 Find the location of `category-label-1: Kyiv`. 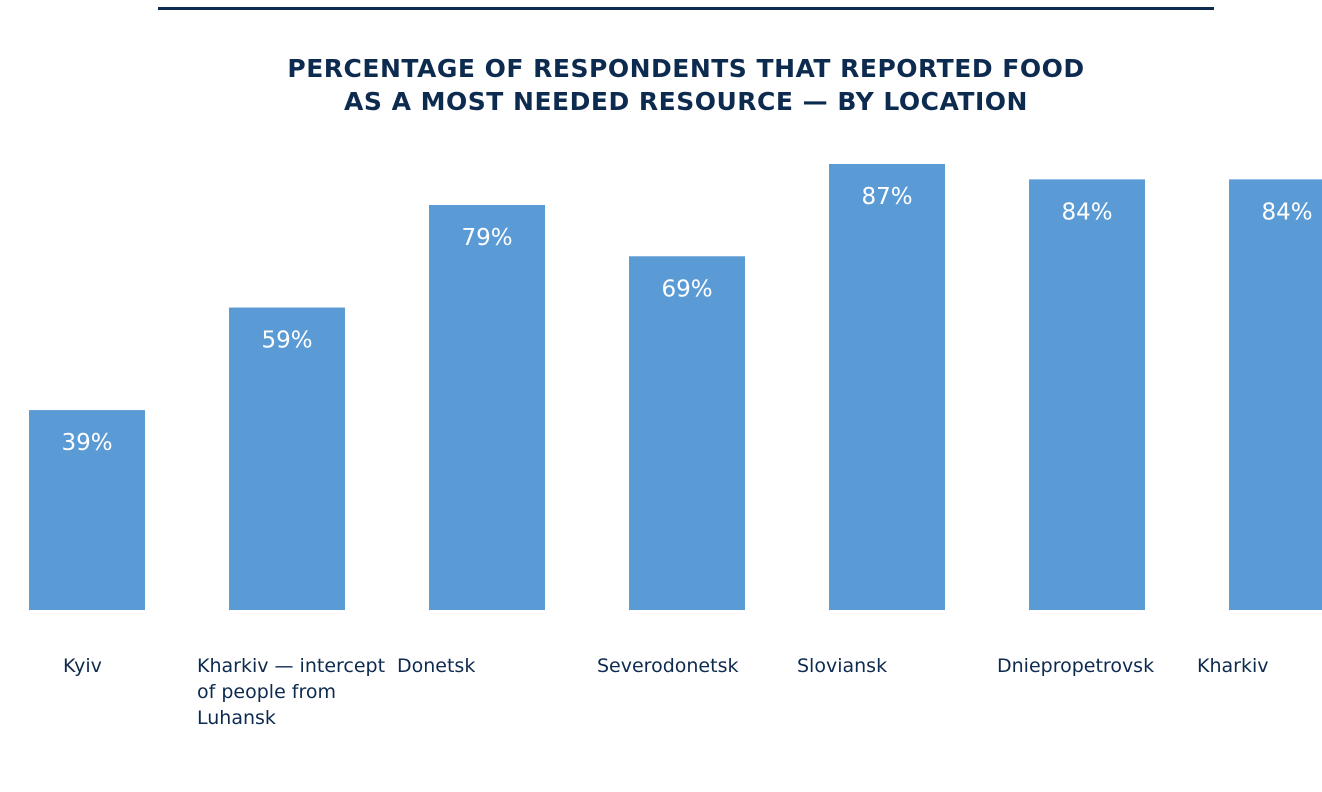

category-label-1: Kyiv is located at coordinates (82, 666).